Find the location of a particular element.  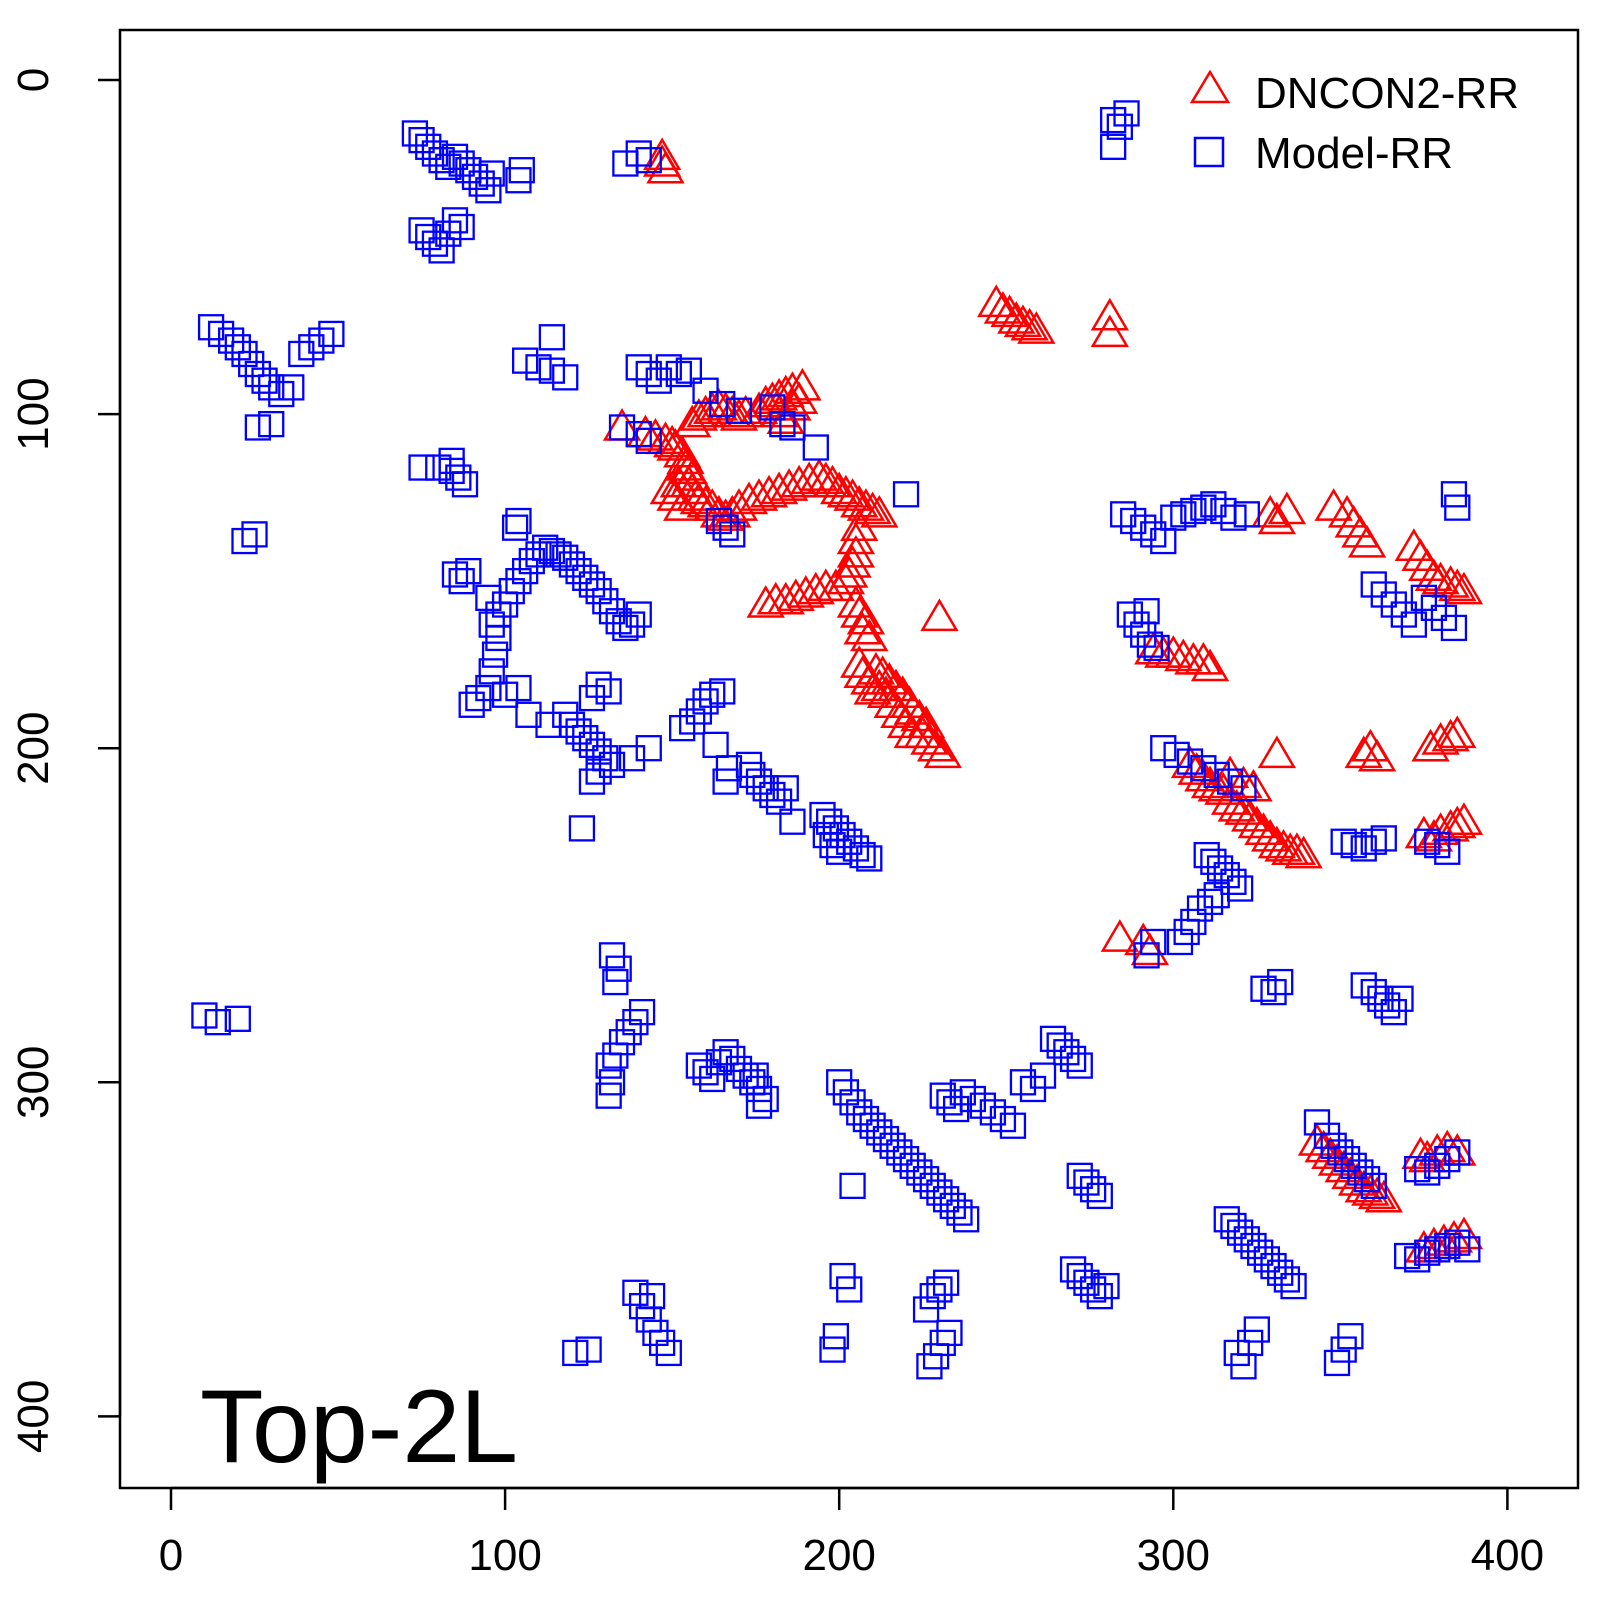

y-tick-label: 0 is located at coordinates (33, 80).